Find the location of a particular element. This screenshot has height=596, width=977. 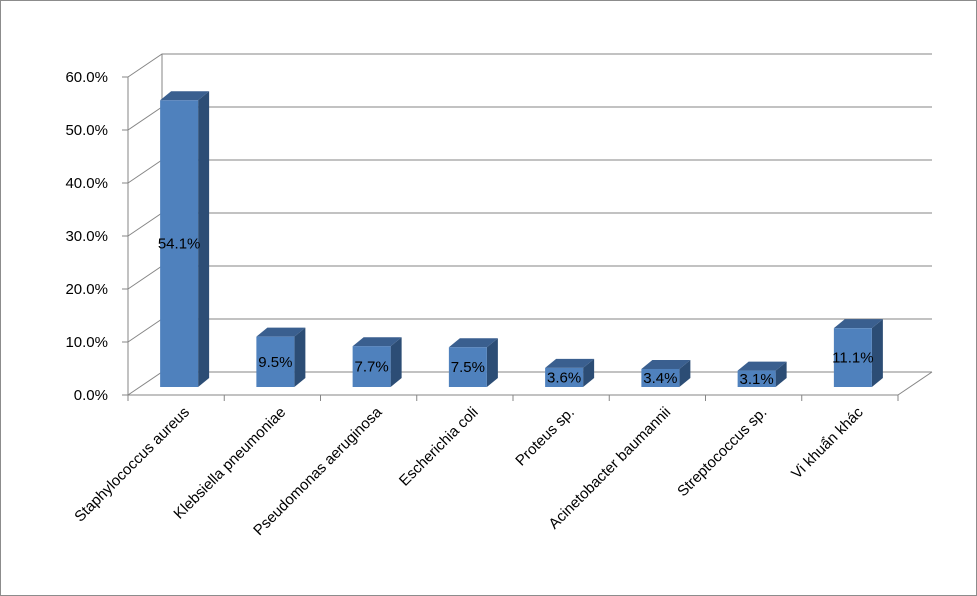

data-label: 11.1% is located at coordinates (852, 358).